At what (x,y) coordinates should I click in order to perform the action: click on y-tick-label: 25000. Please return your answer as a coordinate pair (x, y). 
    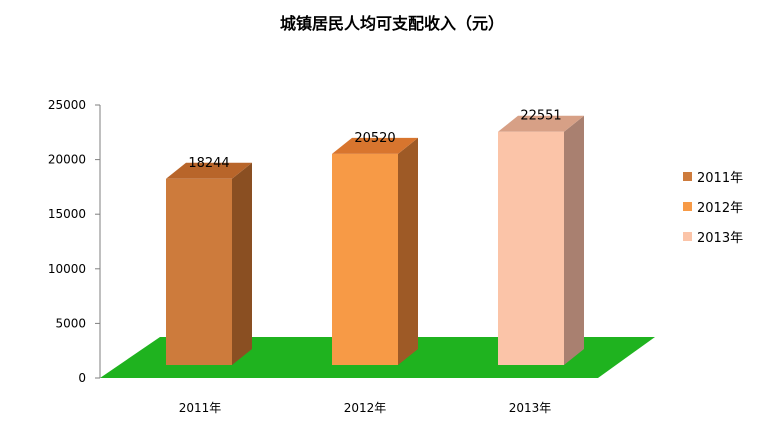
    Looking at the image, I should click on (67, 105).